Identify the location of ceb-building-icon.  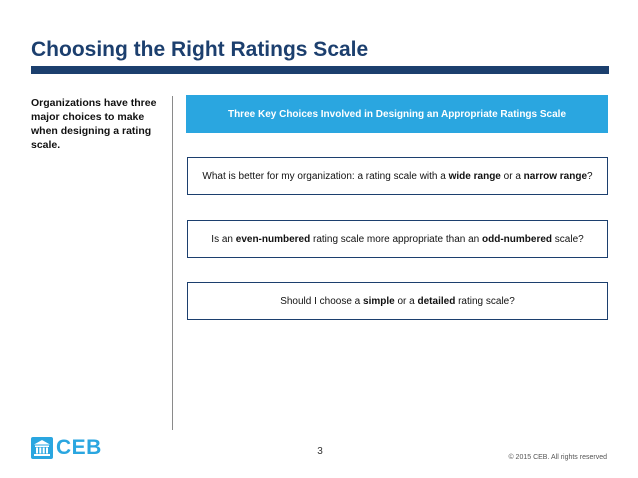
(42, 448).